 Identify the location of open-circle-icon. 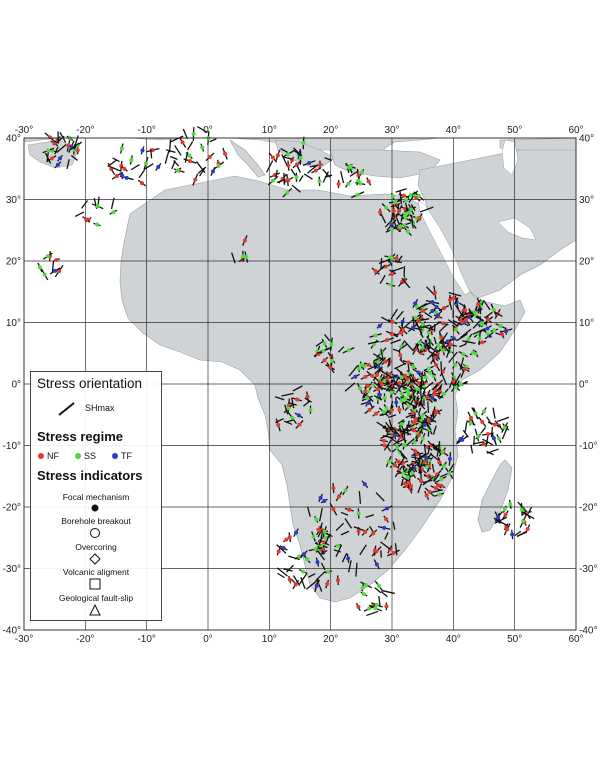
(95, 533).